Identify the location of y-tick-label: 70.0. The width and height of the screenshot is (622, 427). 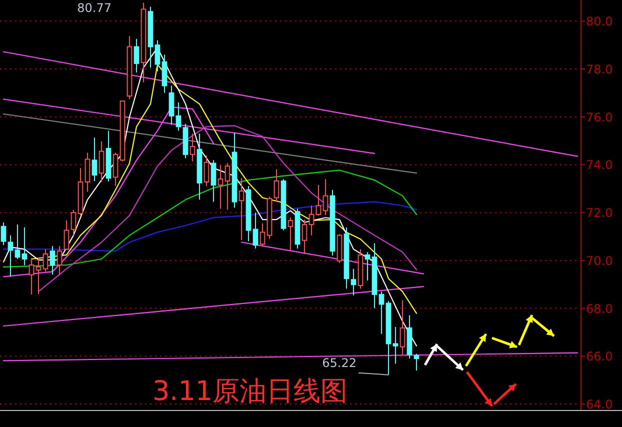
(599, 261).